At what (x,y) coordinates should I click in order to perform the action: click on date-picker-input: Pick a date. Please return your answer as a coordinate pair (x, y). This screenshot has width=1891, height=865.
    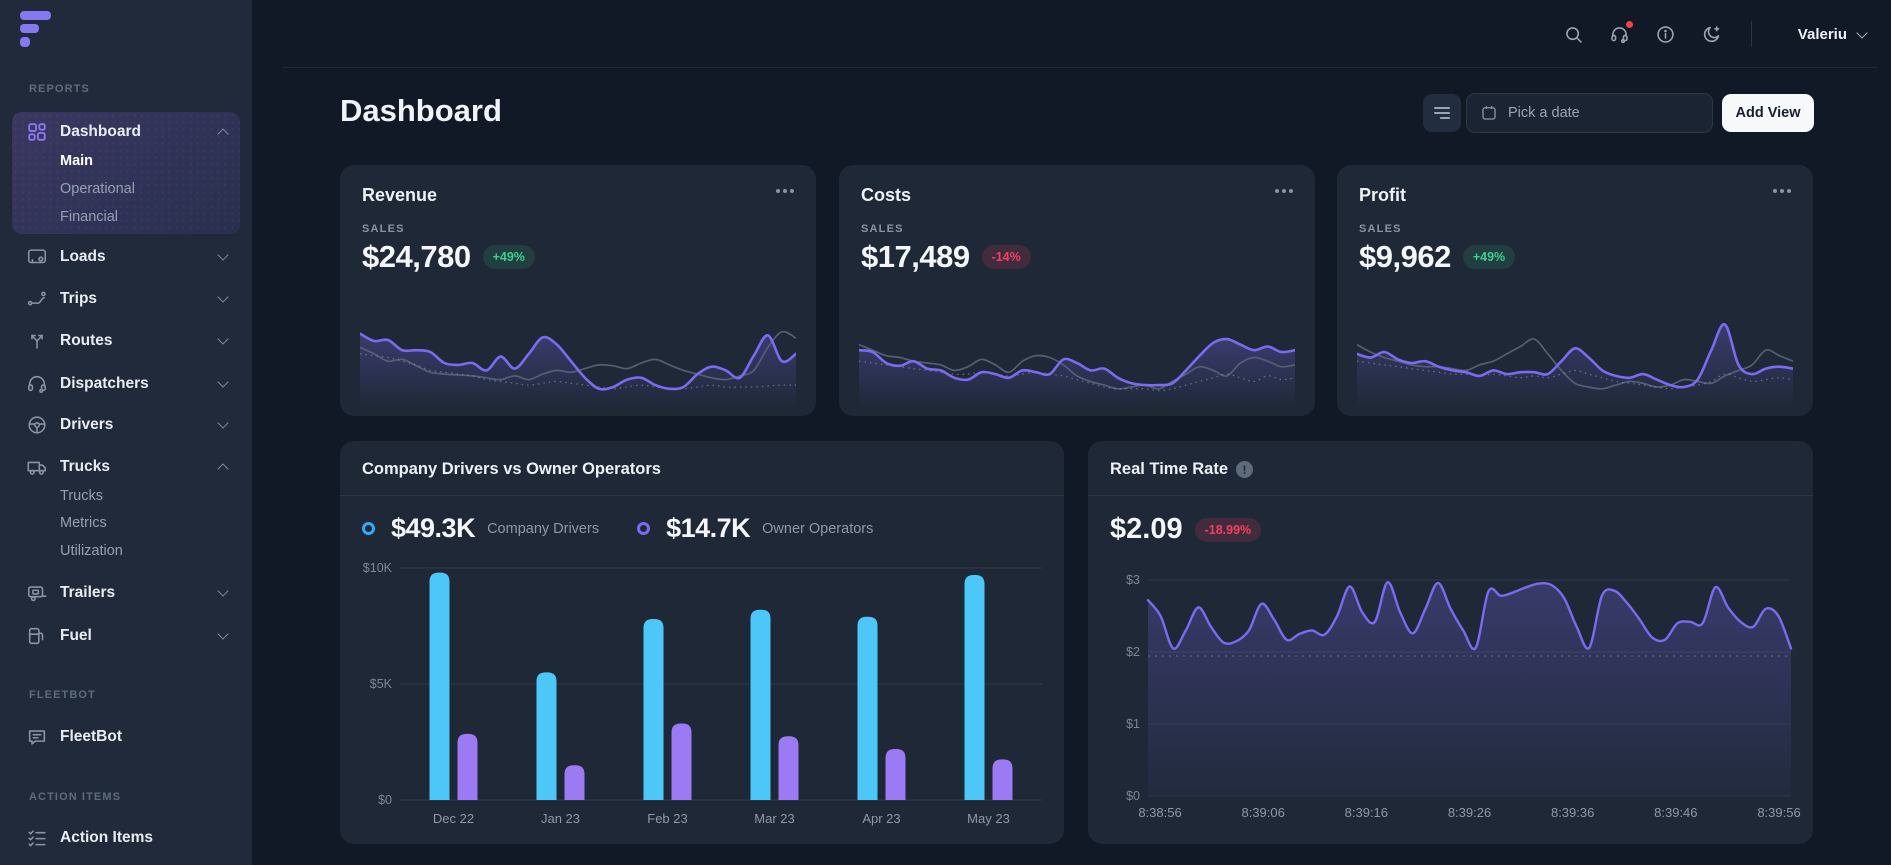
    Looking at the image, I should click on (1589, 113).